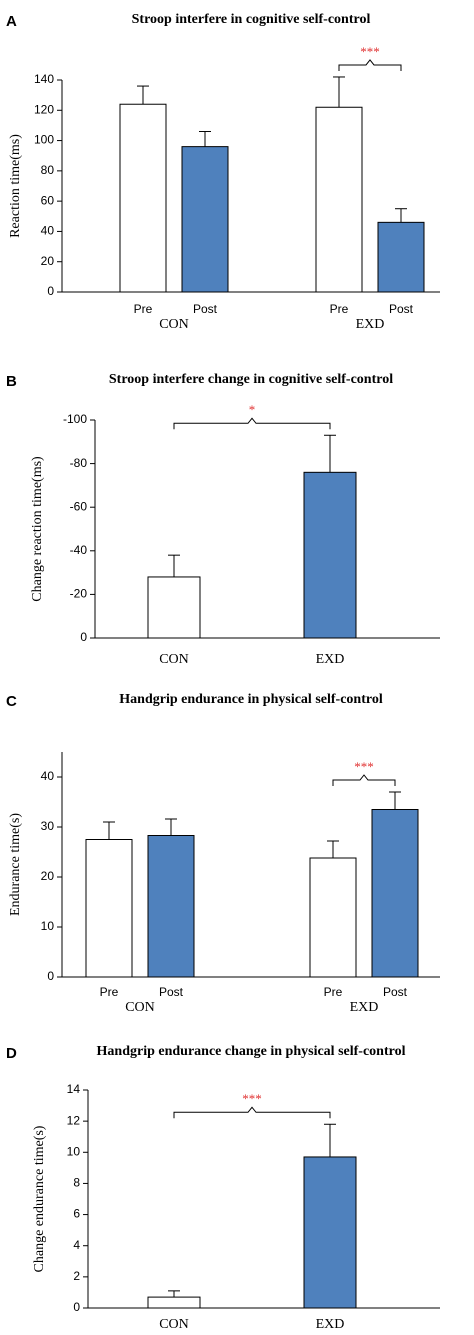  Describe the element at coordinates (44, 140) in the screenshot. I see `y-tick-label: 100` at that location.